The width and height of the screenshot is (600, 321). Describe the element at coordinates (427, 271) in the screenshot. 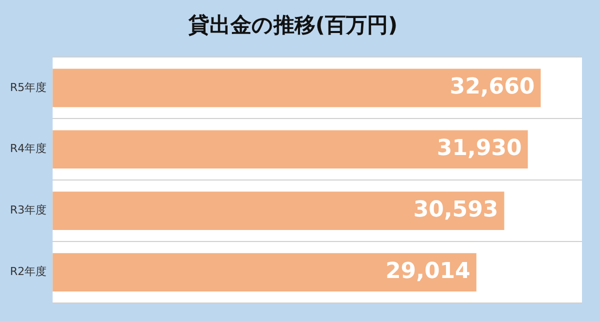

I see `data-label: 29,014` at that location.